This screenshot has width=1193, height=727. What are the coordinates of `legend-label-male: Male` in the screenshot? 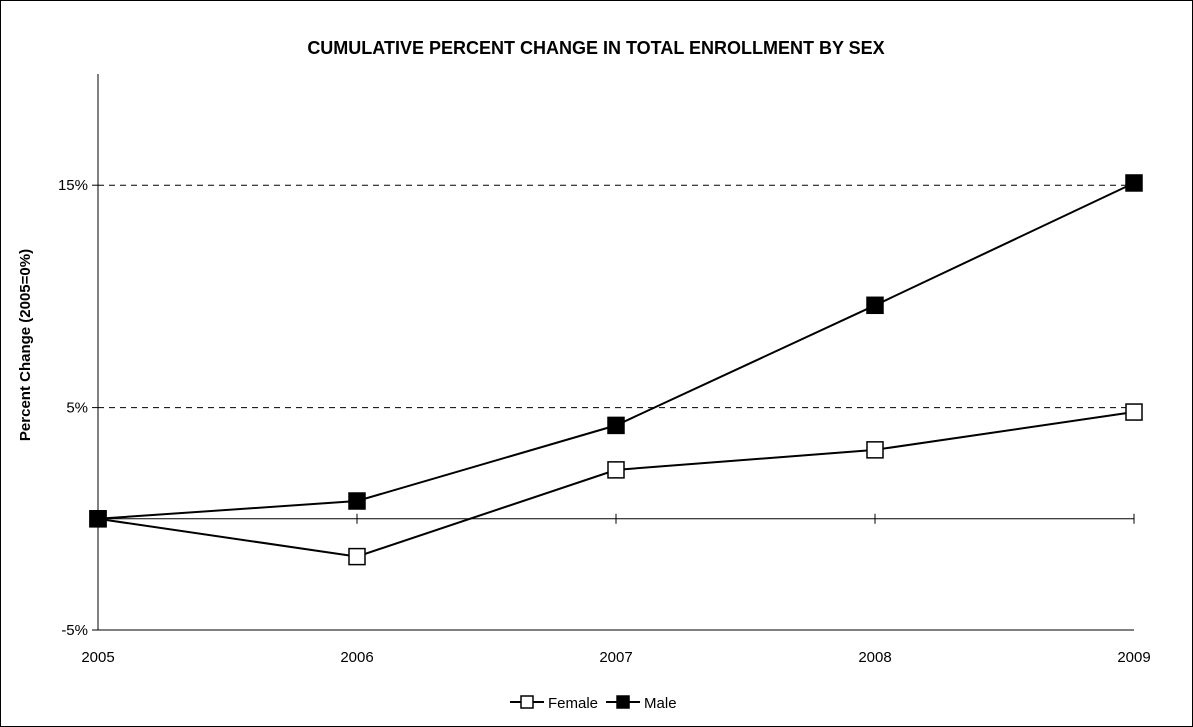 It's located at (660, 703).